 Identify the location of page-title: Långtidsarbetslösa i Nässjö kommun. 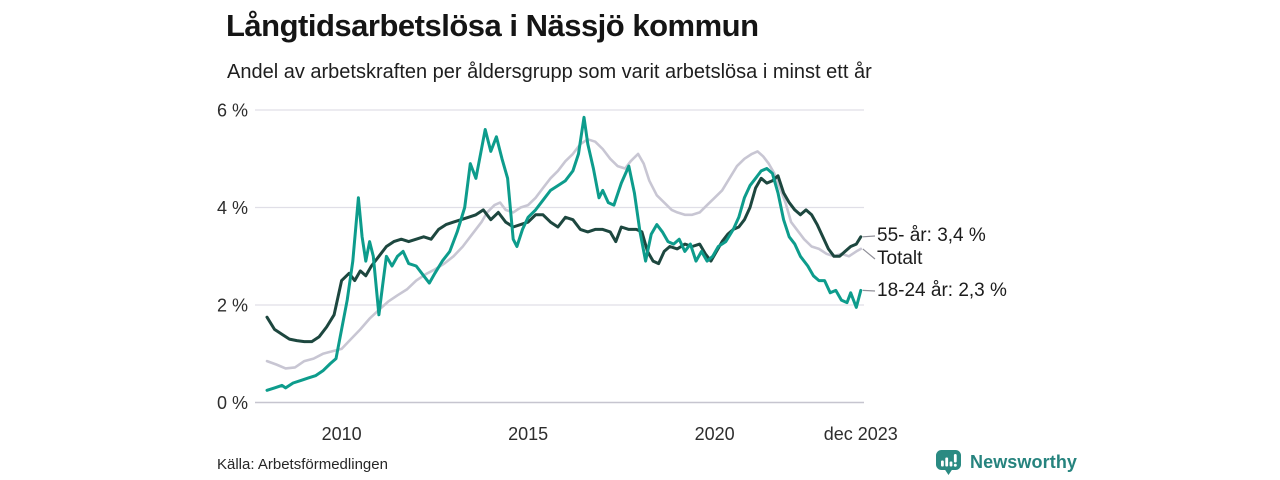
(492, 25).